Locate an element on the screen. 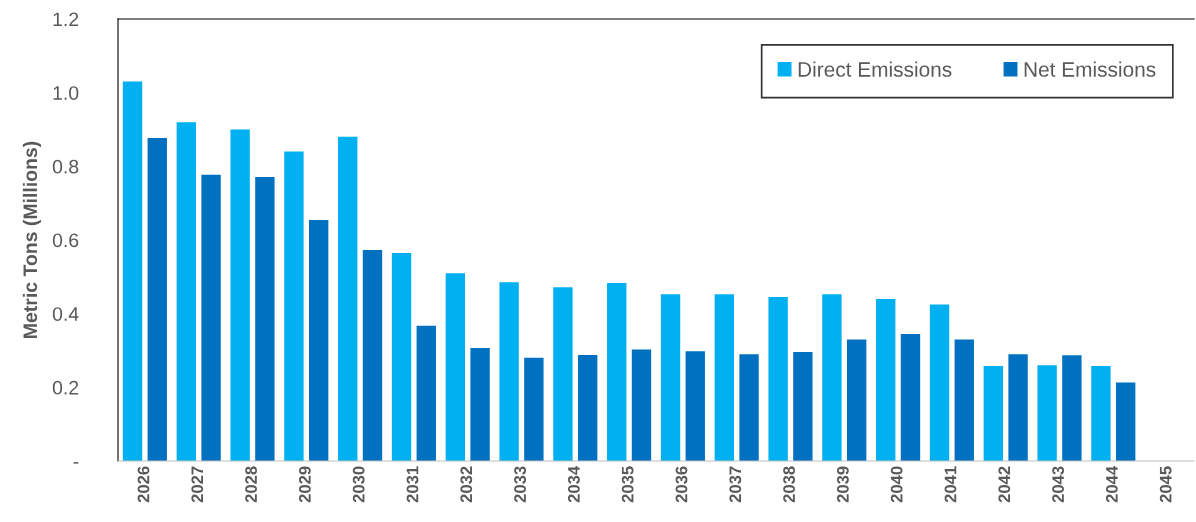  x-tick-label: 2032 is located at coordinates (466, 484).